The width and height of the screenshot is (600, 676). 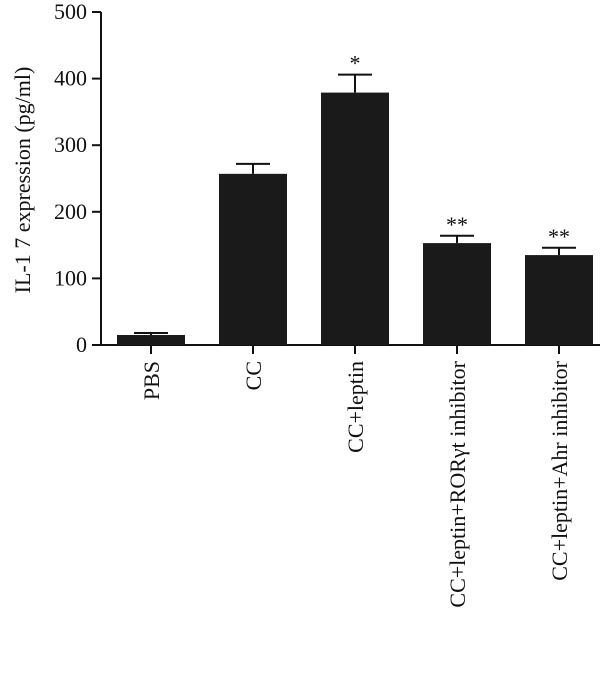 What do you see at coordinates (355, 63) in the screenshot?
I see `significance-label: *` at bounding box center [355, 63].